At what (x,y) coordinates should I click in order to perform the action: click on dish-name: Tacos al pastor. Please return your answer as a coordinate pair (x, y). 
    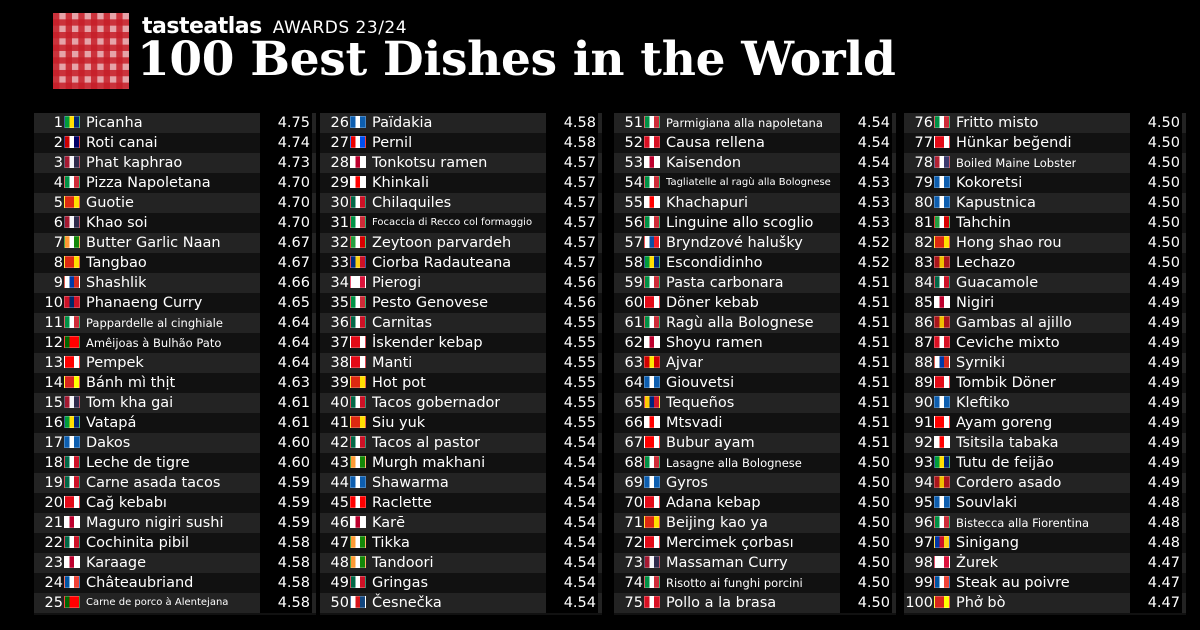
    Looking at the image, I should click on (426, 443).